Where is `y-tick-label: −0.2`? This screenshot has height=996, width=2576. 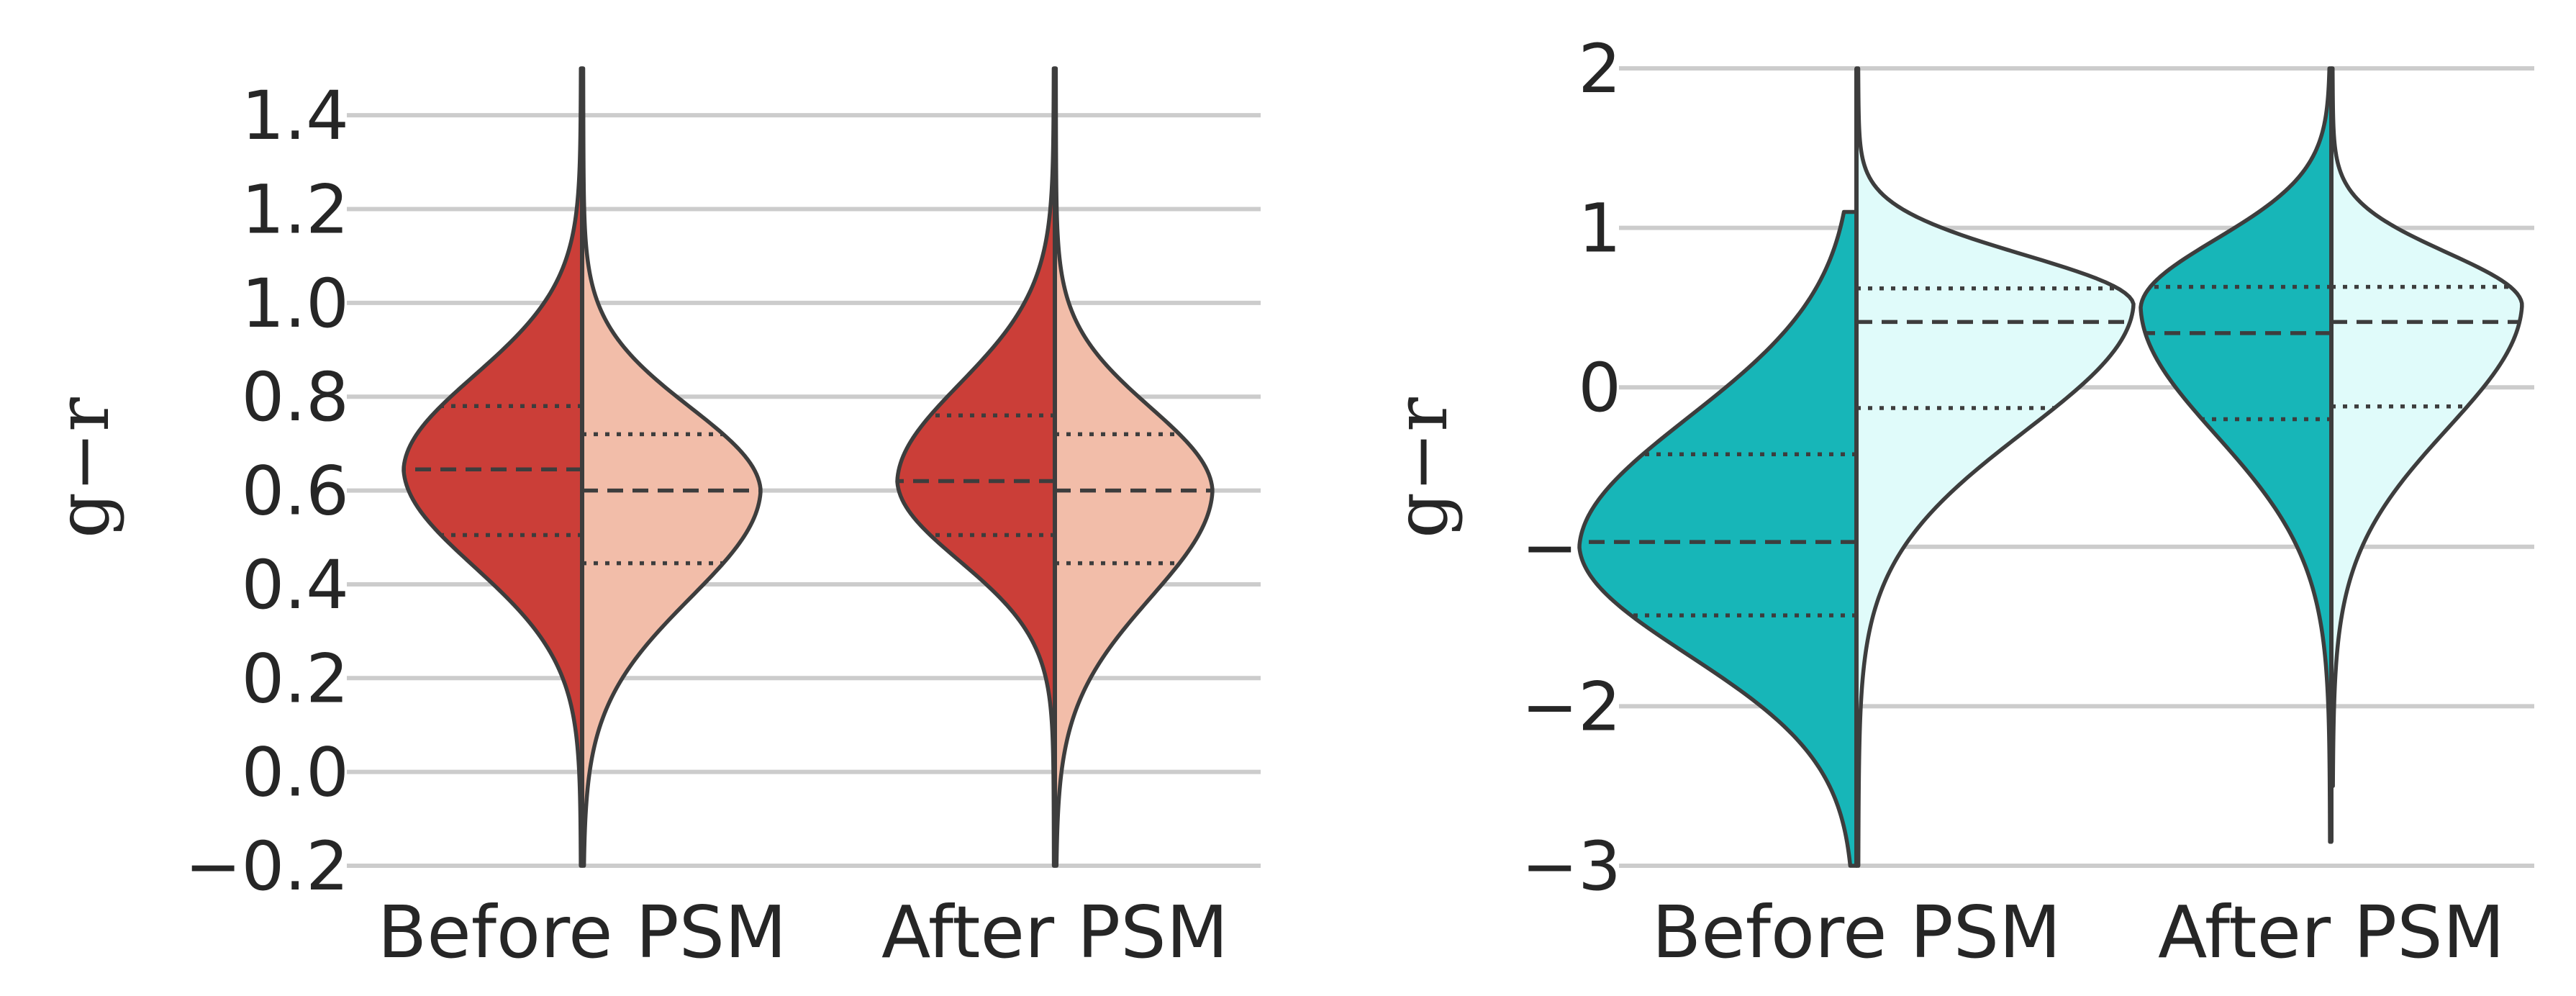
y-tick-label: −0.2 is located at coordinates (267, 867).